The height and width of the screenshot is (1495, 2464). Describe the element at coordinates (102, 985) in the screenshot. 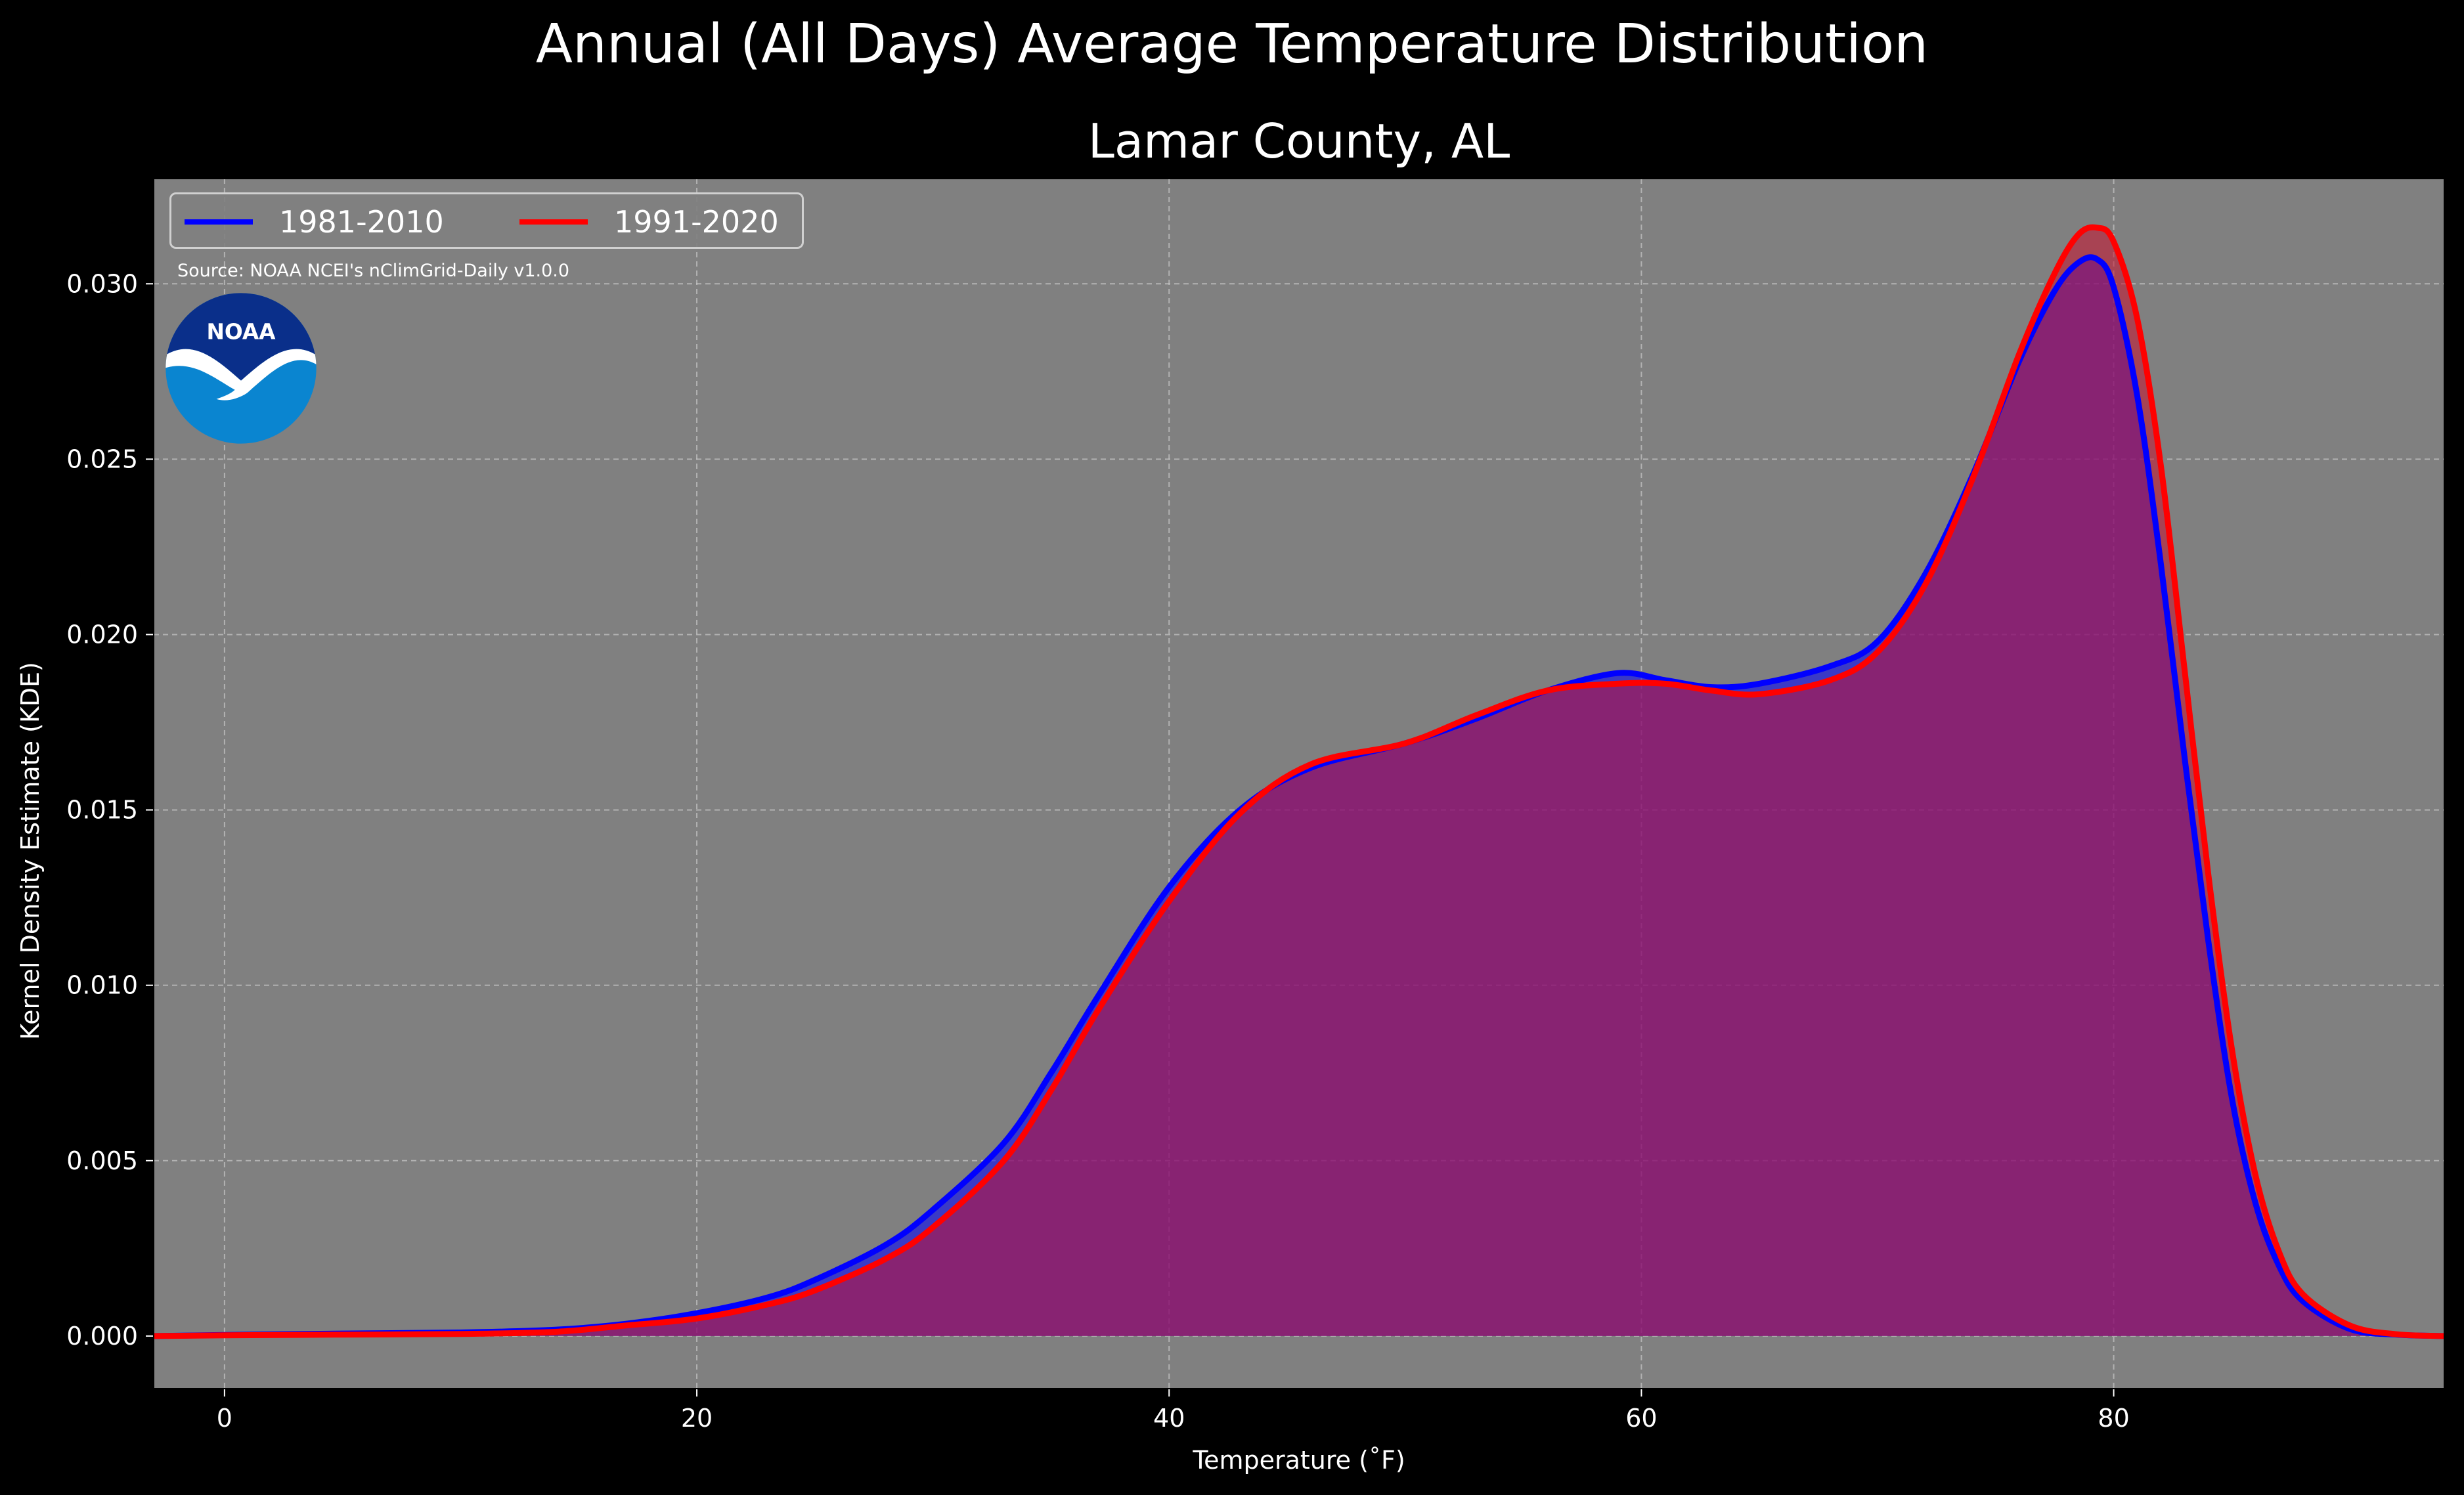

I see `y-tick-label: 0.010` at that location.